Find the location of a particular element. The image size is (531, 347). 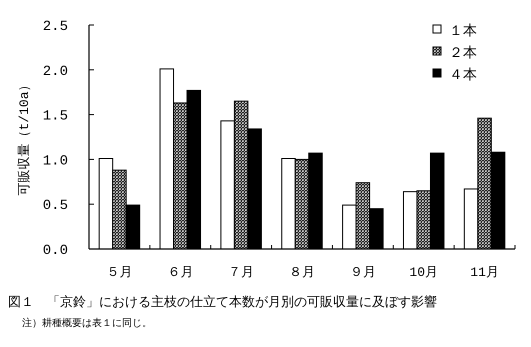

y-tick-label: 2.5 is located at coordinates (55, 27).